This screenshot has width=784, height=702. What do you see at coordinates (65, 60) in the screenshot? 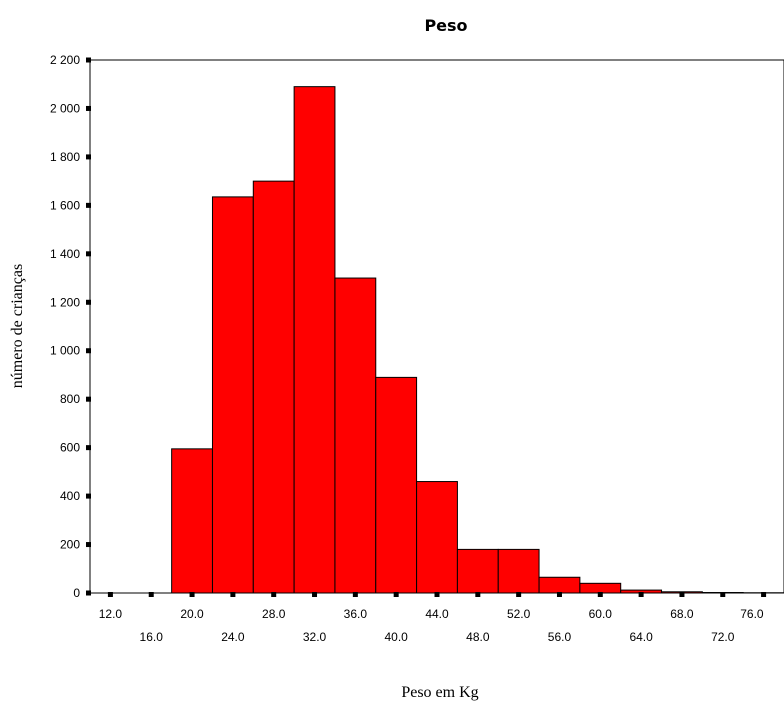
I see `y-tick-label: 2 200` at bounding box center [65, 60].